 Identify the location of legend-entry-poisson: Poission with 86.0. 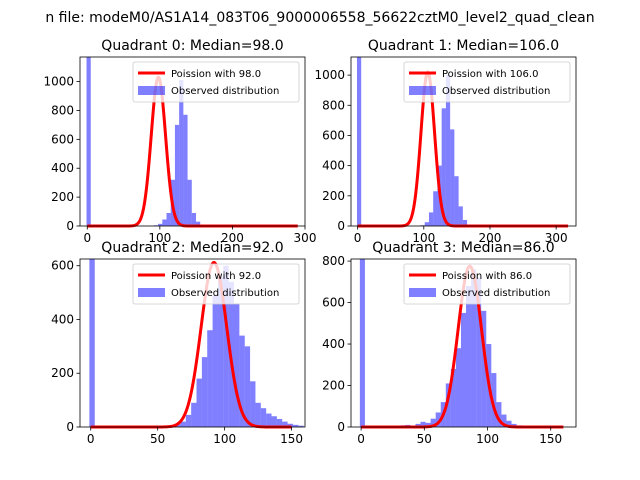
(487, 276).